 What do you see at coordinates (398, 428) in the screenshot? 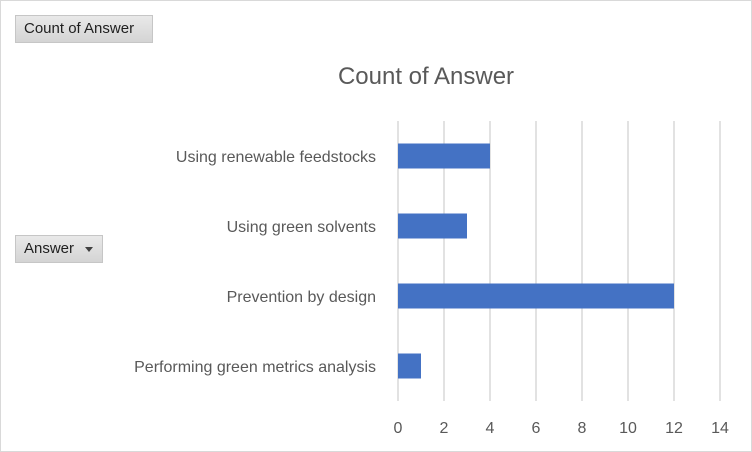
I see `x-tick-label: 0` at bounding box center [398, 428].